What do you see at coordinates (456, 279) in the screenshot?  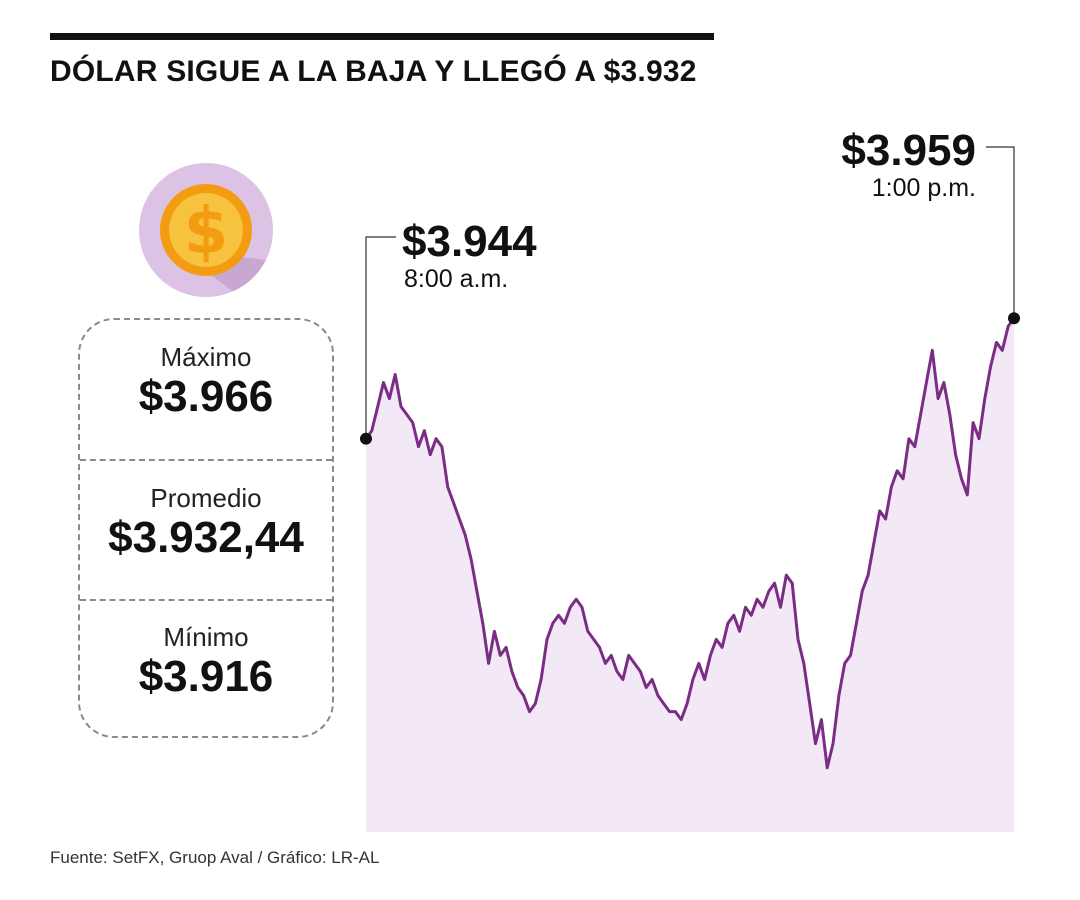 I see `start-time-label: 8:00 a.m.` at bounding box center [456, 279].